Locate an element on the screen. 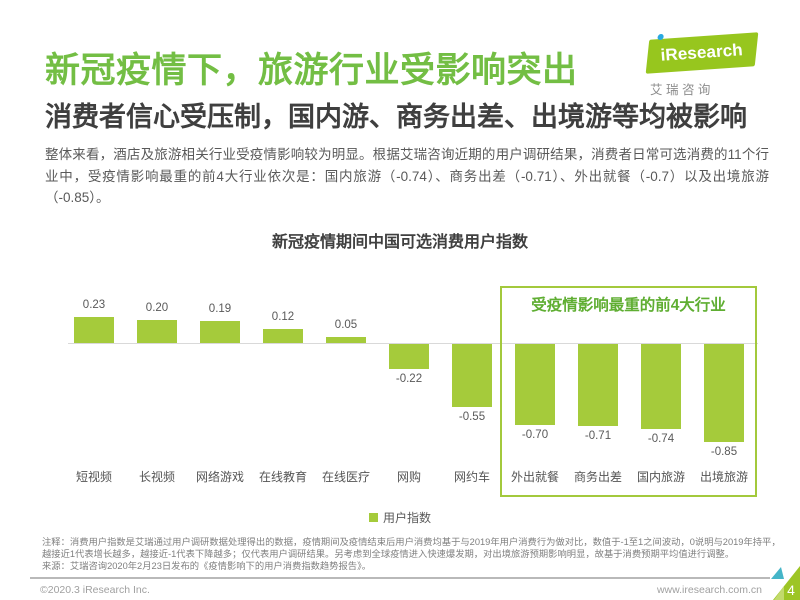 The height and width of the screenshot is (600, 800). logo-brand-chinese: 艾 瑞 咨 询 is located at coordinates (680, 90).